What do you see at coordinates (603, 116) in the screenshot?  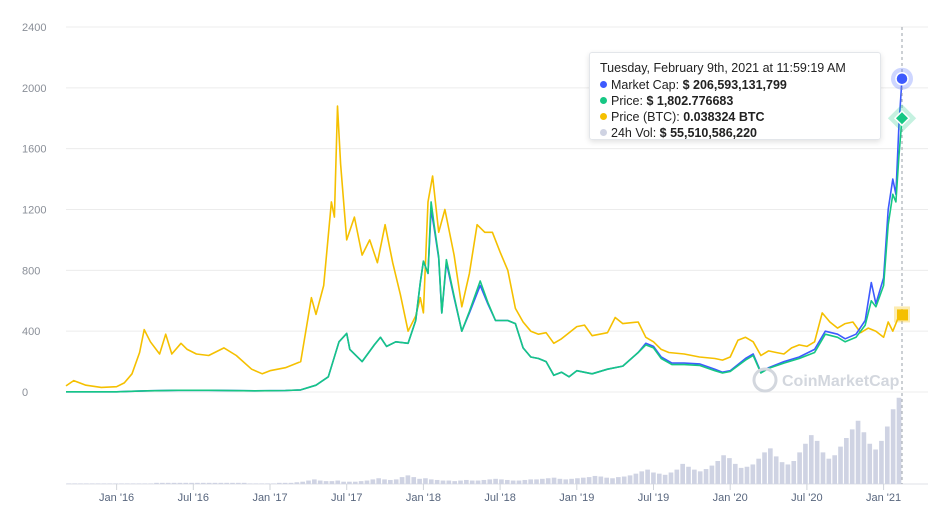 I see `price-btc-dot-icon` at bounding box center [603, 116].